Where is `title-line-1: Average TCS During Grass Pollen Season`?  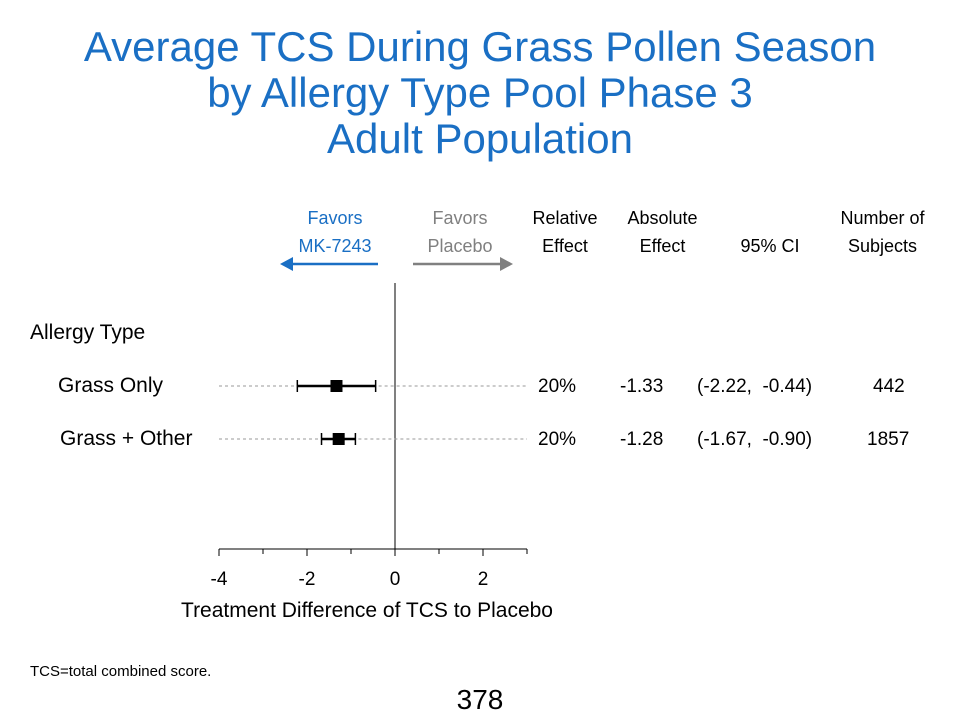 title-line-1: Average TCS During Grass Pollen Season is located at coordinates (480, 46).